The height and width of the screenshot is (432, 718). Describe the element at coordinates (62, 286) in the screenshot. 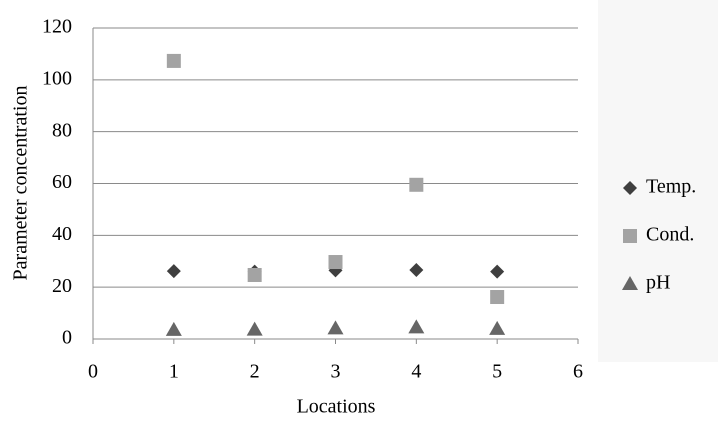

I see `y-tick-label: 20` at that location.